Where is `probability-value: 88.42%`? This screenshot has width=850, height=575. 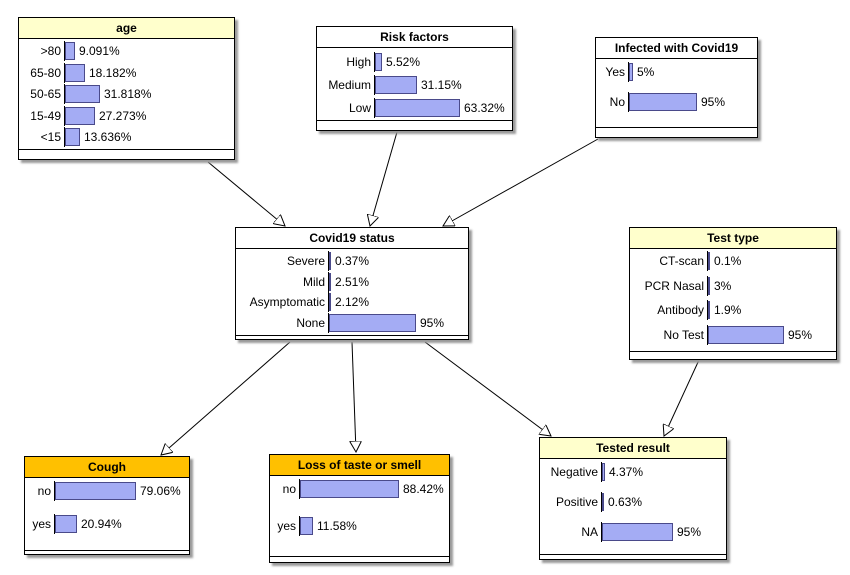 probability-value: 88.42% is located at coordinates (423, 489).